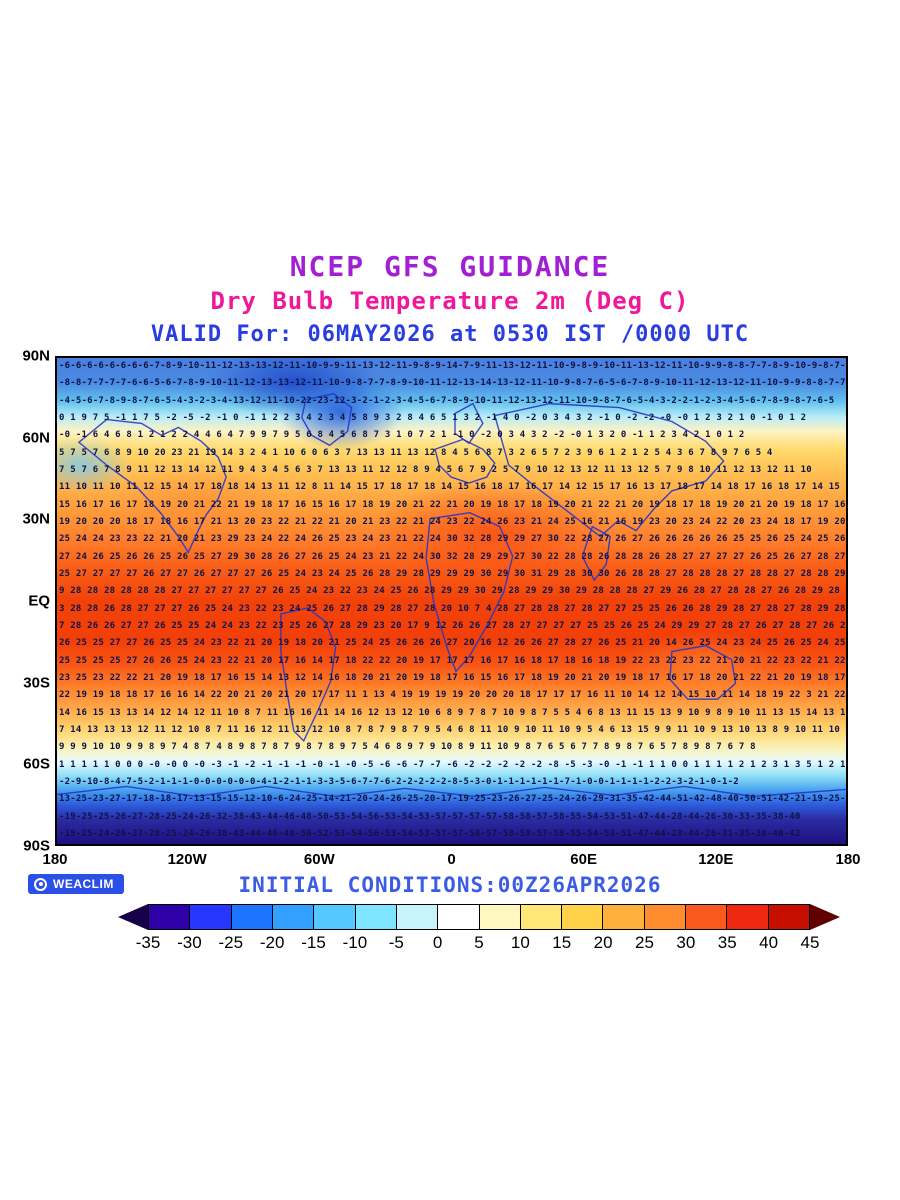 Image resolution: width=900 pixels, height=1200 pixels. I want to click on colorbar-segments, so click(479, 917).